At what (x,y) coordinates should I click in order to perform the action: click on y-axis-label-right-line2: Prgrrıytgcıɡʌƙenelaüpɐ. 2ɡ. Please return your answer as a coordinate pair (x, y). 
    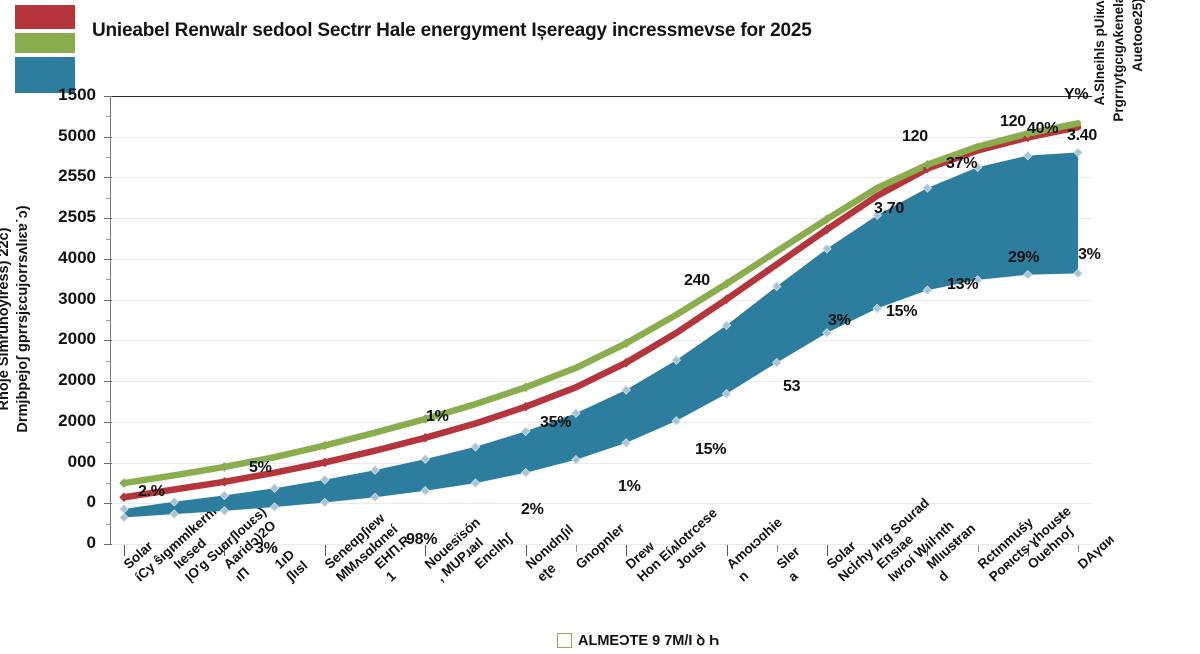
    Looking at the image, I should click on (1118, 61).